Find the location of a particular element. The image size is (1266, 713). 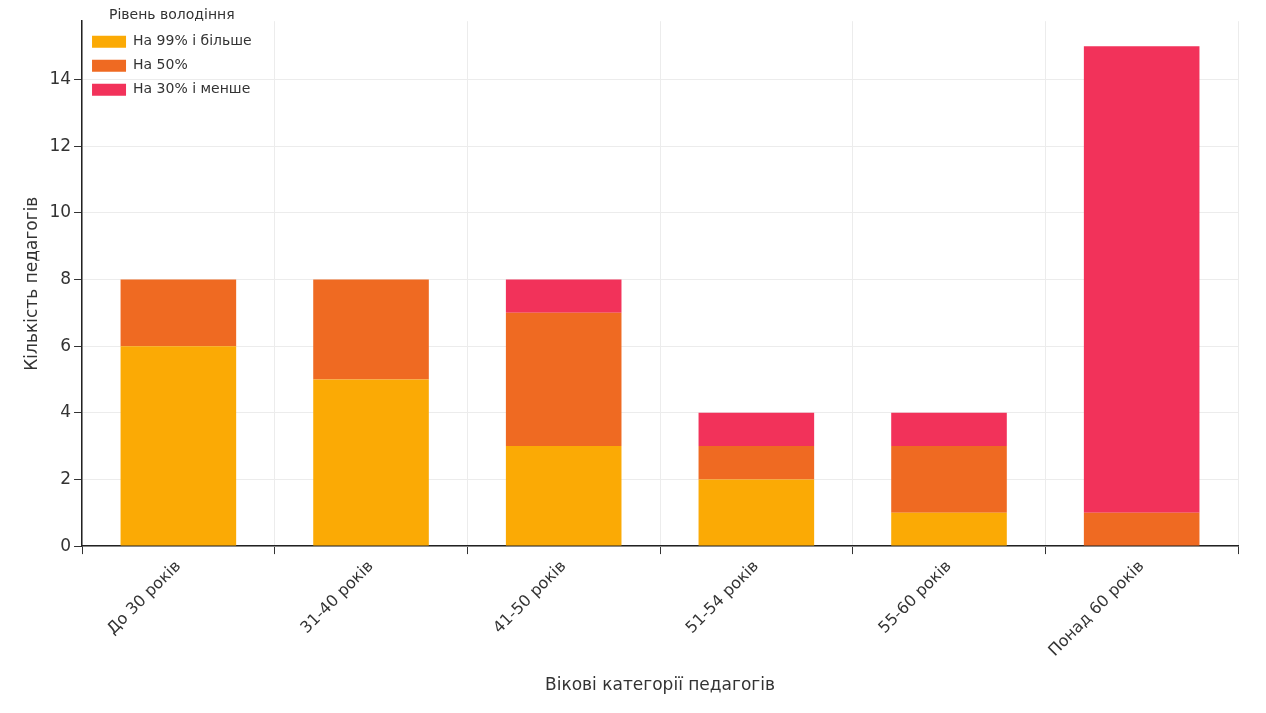

y-tick-label: 12 is located at coordinates (60, 144).